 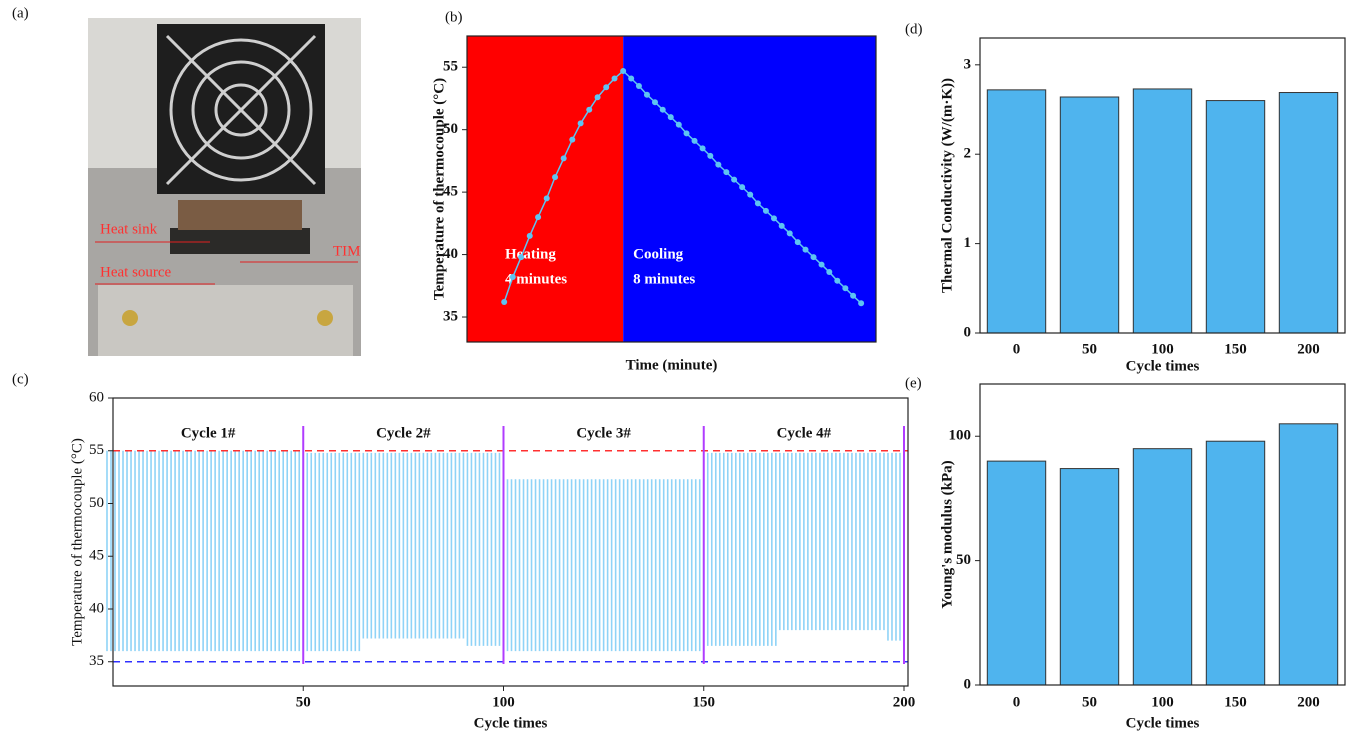 What do you see at coordinates (913, 383) in the screenshot?
I see `panel-label: (e)` at bounding box center [913, 383].